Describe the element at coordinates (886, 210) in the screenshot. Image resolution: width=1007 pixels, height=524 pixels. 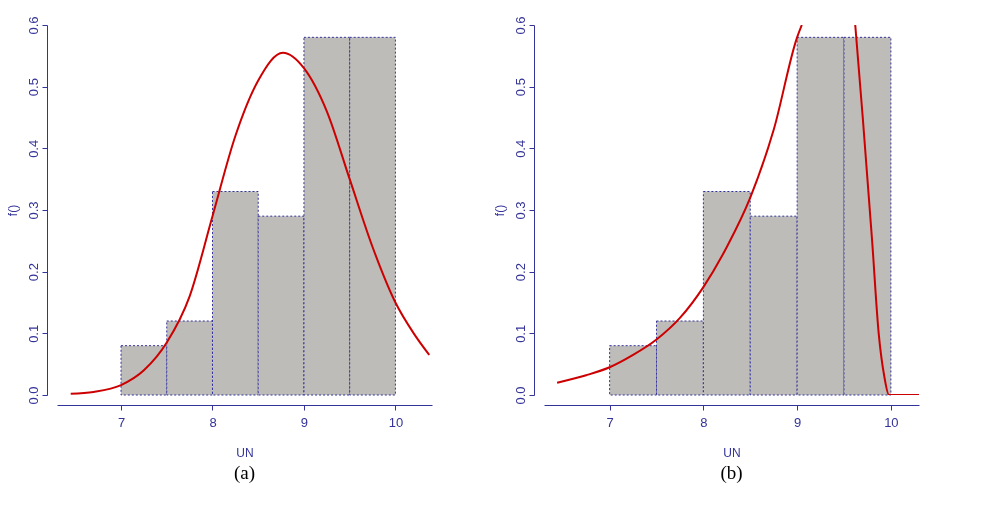
I see `line-series` at that location.